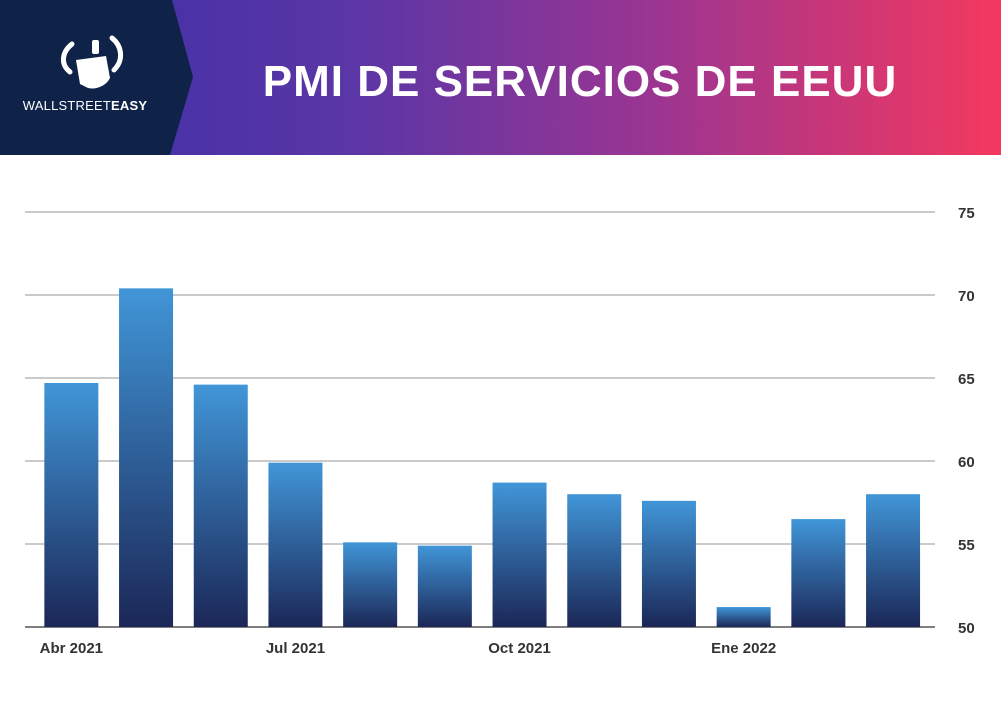 The width and height of the screenshot is (1001, 705). Describe the element at coordinates (220, 505) in the screenshot. I see `bar-jun-2021` at that location.